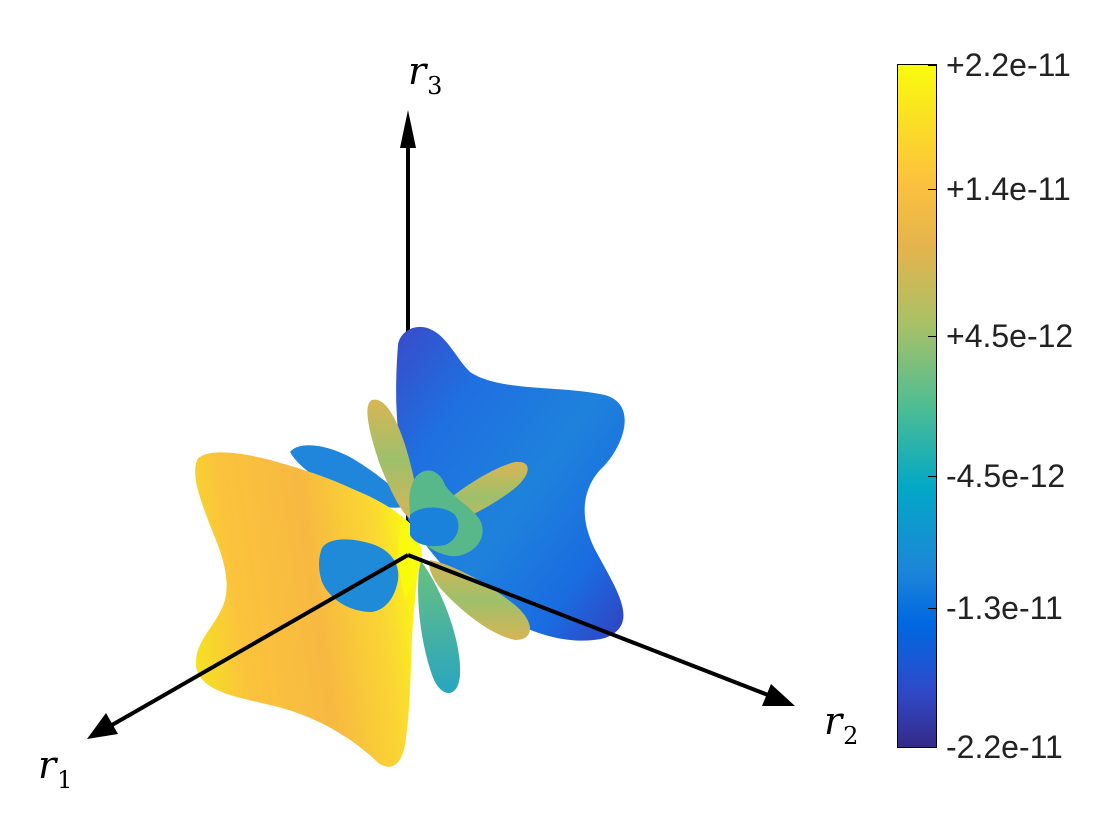  I want to click on surface-lobe-positive-front, so click(306, 609).